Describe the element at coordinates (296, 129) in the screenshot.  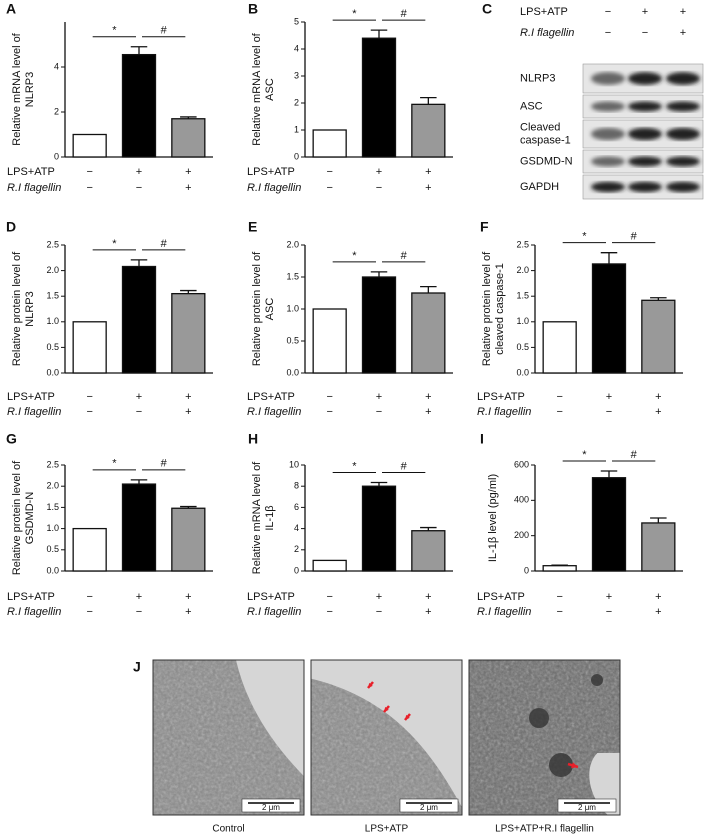
I see `y-tick-label: 1` at that location.